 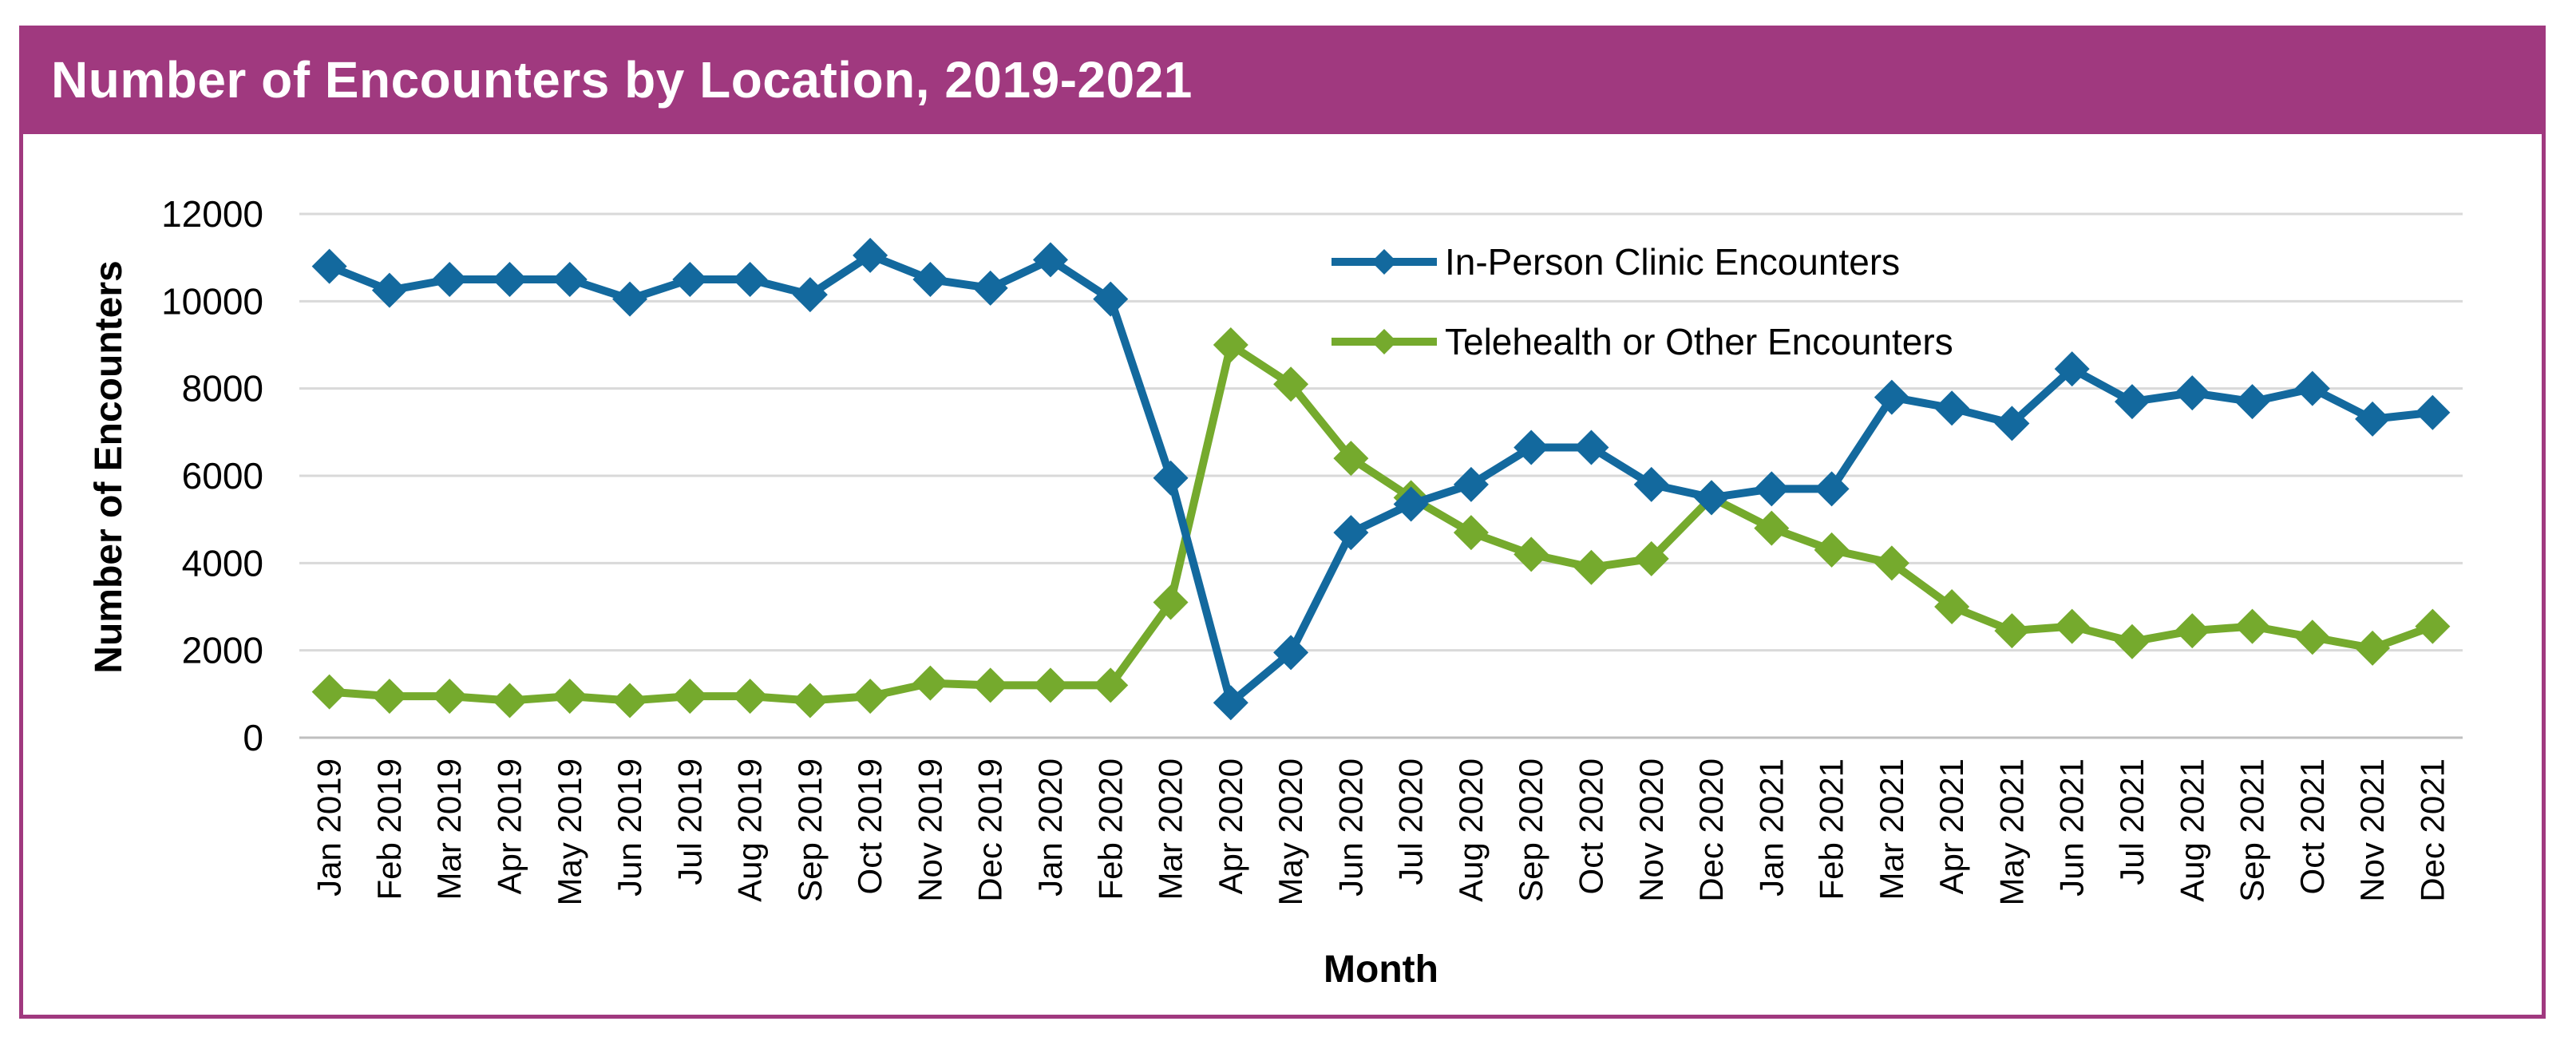 What do you see at coordinates (870, 826) in the screenshot?
I see `x-tick-label: Oct 2019` at bounding box center [870, 826].